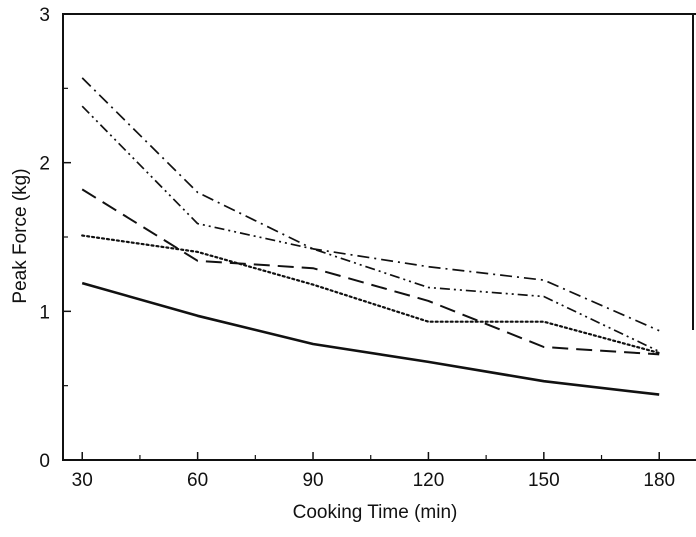 The width and height of the screenshot is (696, 537). What do you see at coordinates (197, 480) in the screenshot?
I see `x-tick-label-1: 60` at bounding box center [197, 480].